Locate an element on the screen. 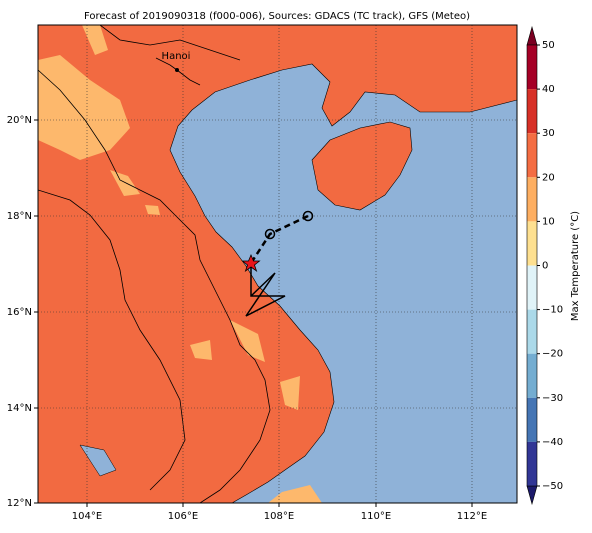 The height and width of the screenshot is (533, 592). colorbar-tick-label: −30 is located at coordinates (552, 398).